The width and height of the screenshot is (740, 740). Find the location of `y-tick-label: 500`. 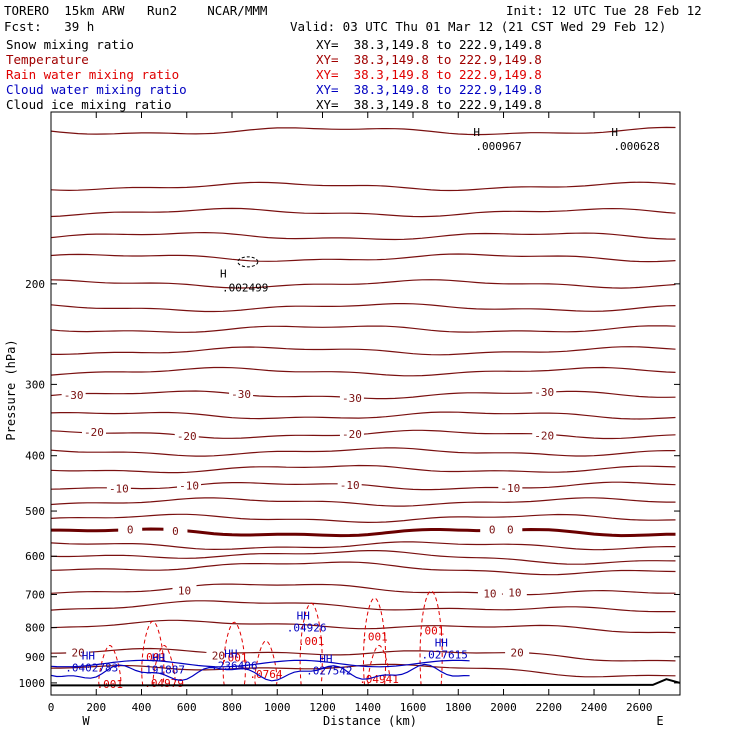

y-tick-label: 500 is located at coordinates (35, 511).